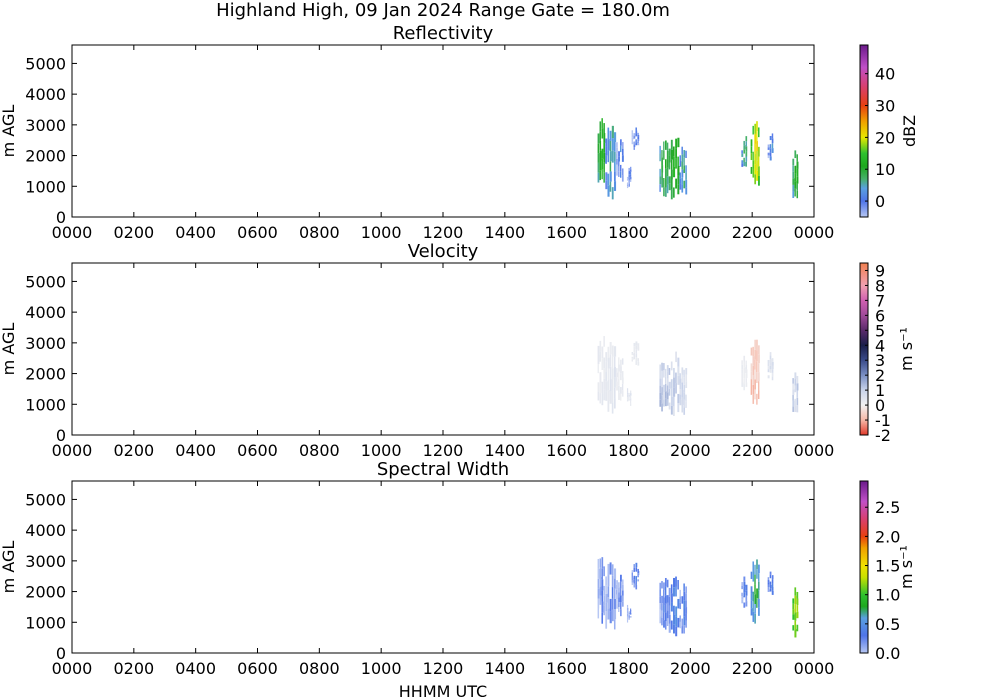  What do you see at coordinates (628, 450) in the screenshot?
I see `x-tick-label: 1800` at bounding box center [628, 450].